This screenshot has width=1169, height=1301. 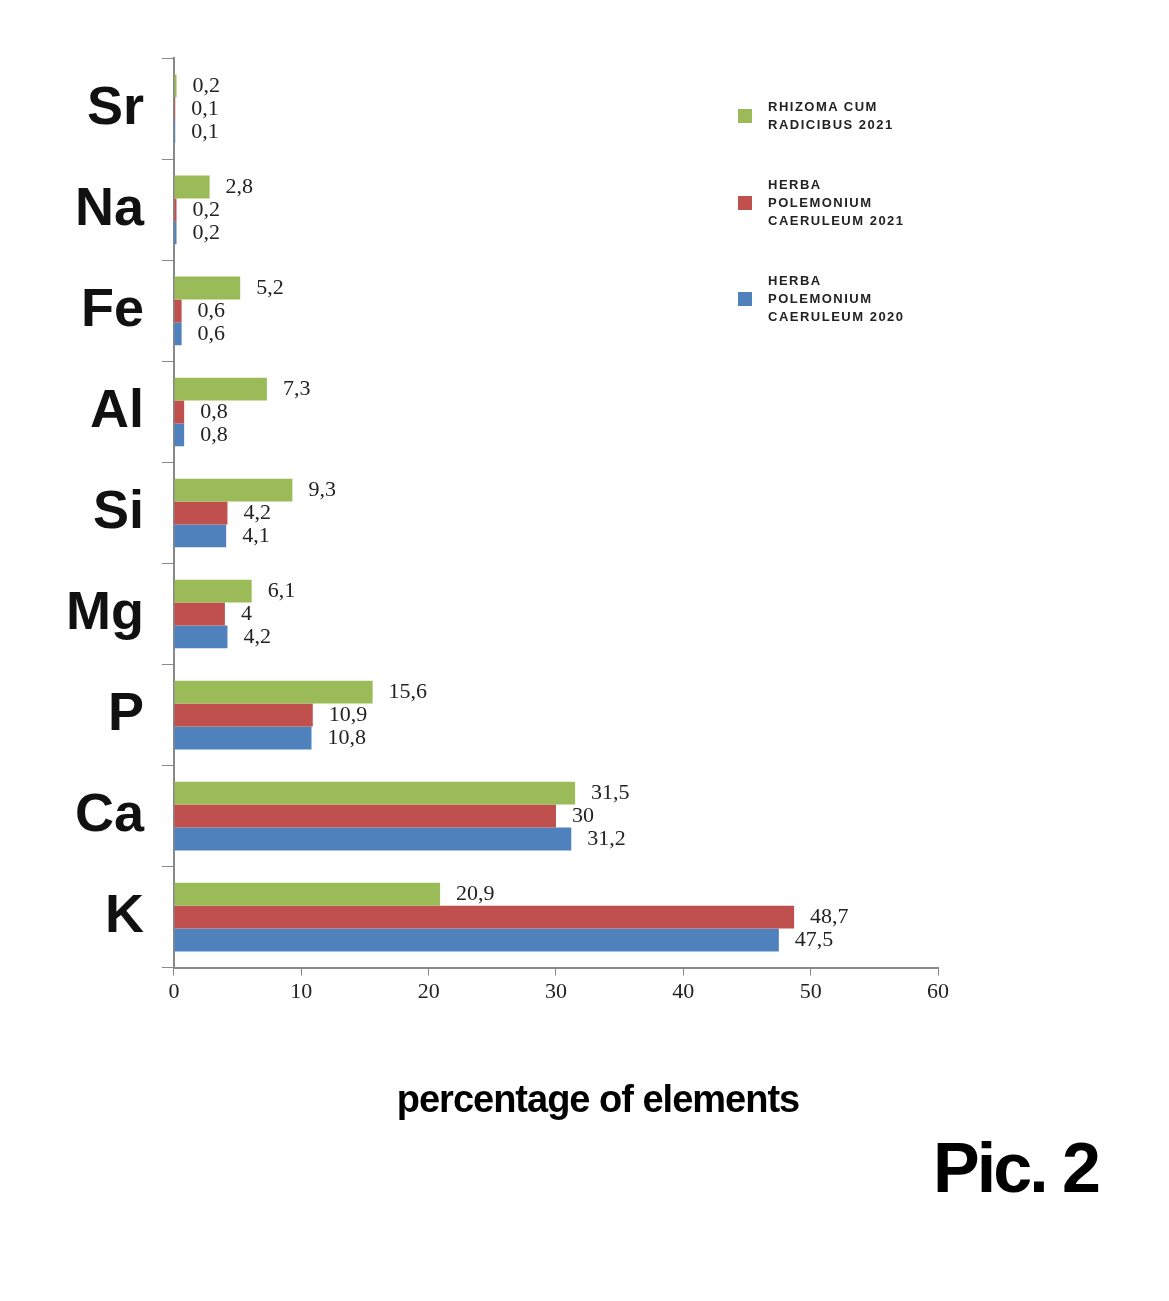 What do you see at coordinates (837, 203) in the screenshot?
I see `legend-label: HERBA POLEMONIUM CAERULEUM 2021` at bounding box center [837, 203].